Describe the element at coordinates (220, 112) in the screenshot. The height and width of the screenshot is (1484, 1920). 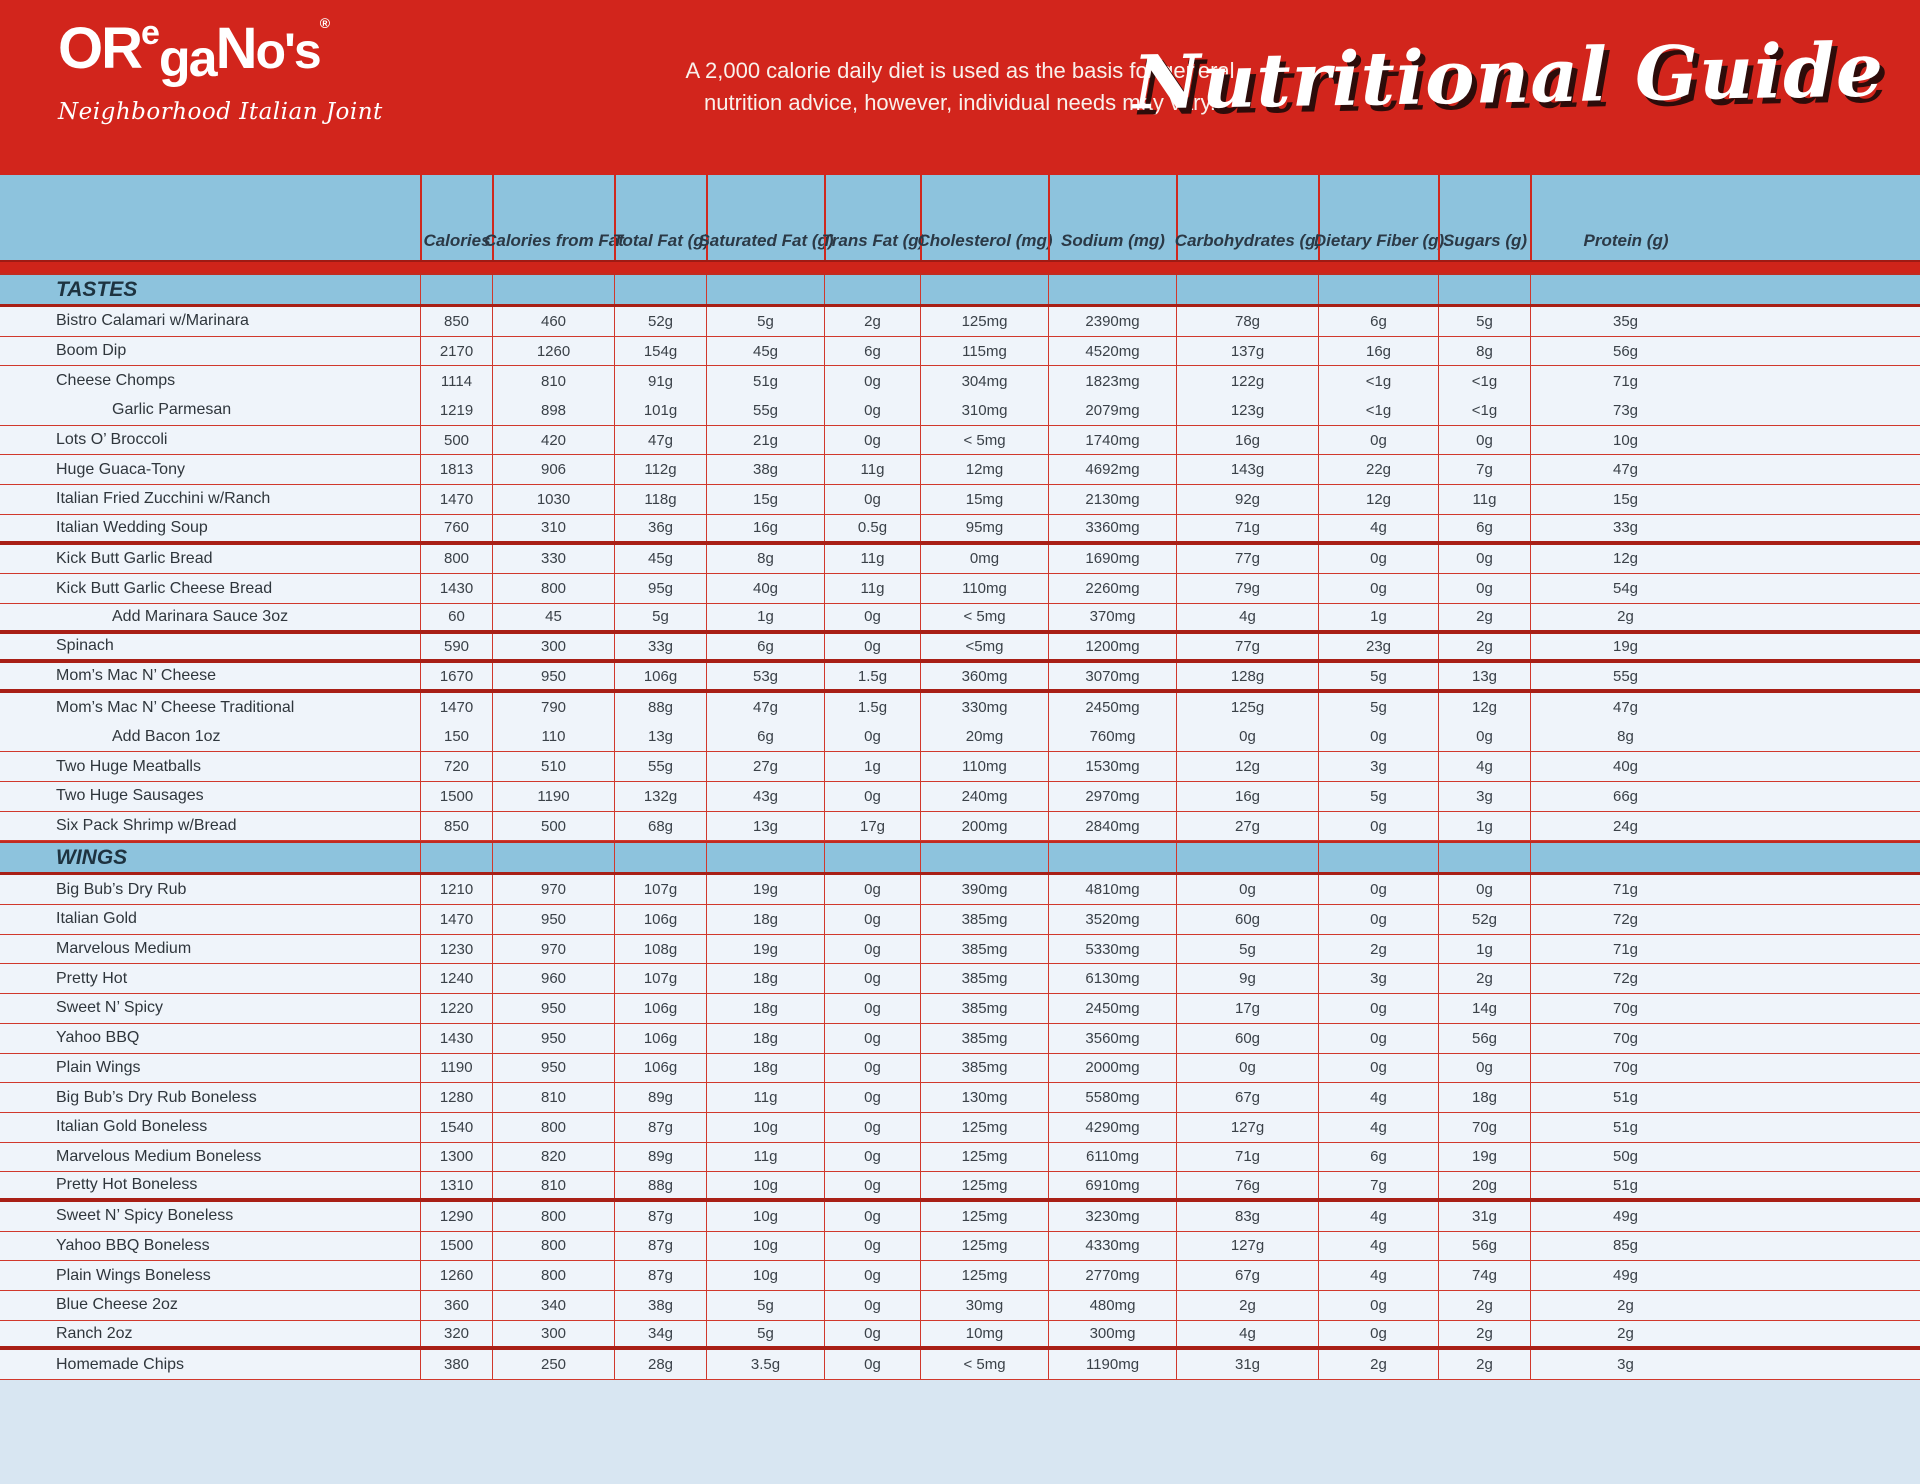
I see `brand-tagline: Neighborhood Italian Joint` at that location.